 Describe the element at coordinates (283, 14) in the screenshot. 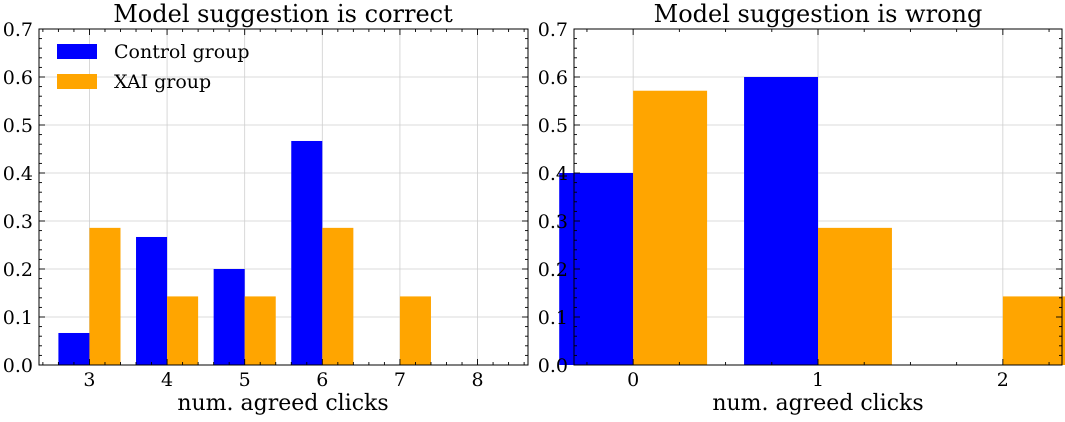

I see `chart-title: Model suggestion is correct` at that location.